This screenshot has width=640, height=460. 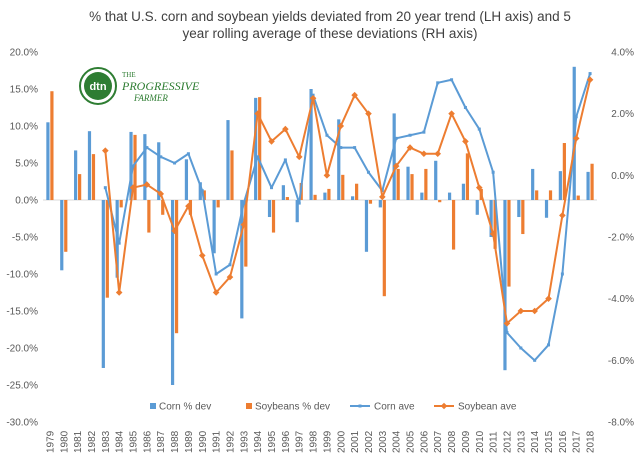 What do you see at coordinates (621, 299) in the screenshot?
I see `right-axis-tick-label: -4.0%` at bounding box center [621, 299].